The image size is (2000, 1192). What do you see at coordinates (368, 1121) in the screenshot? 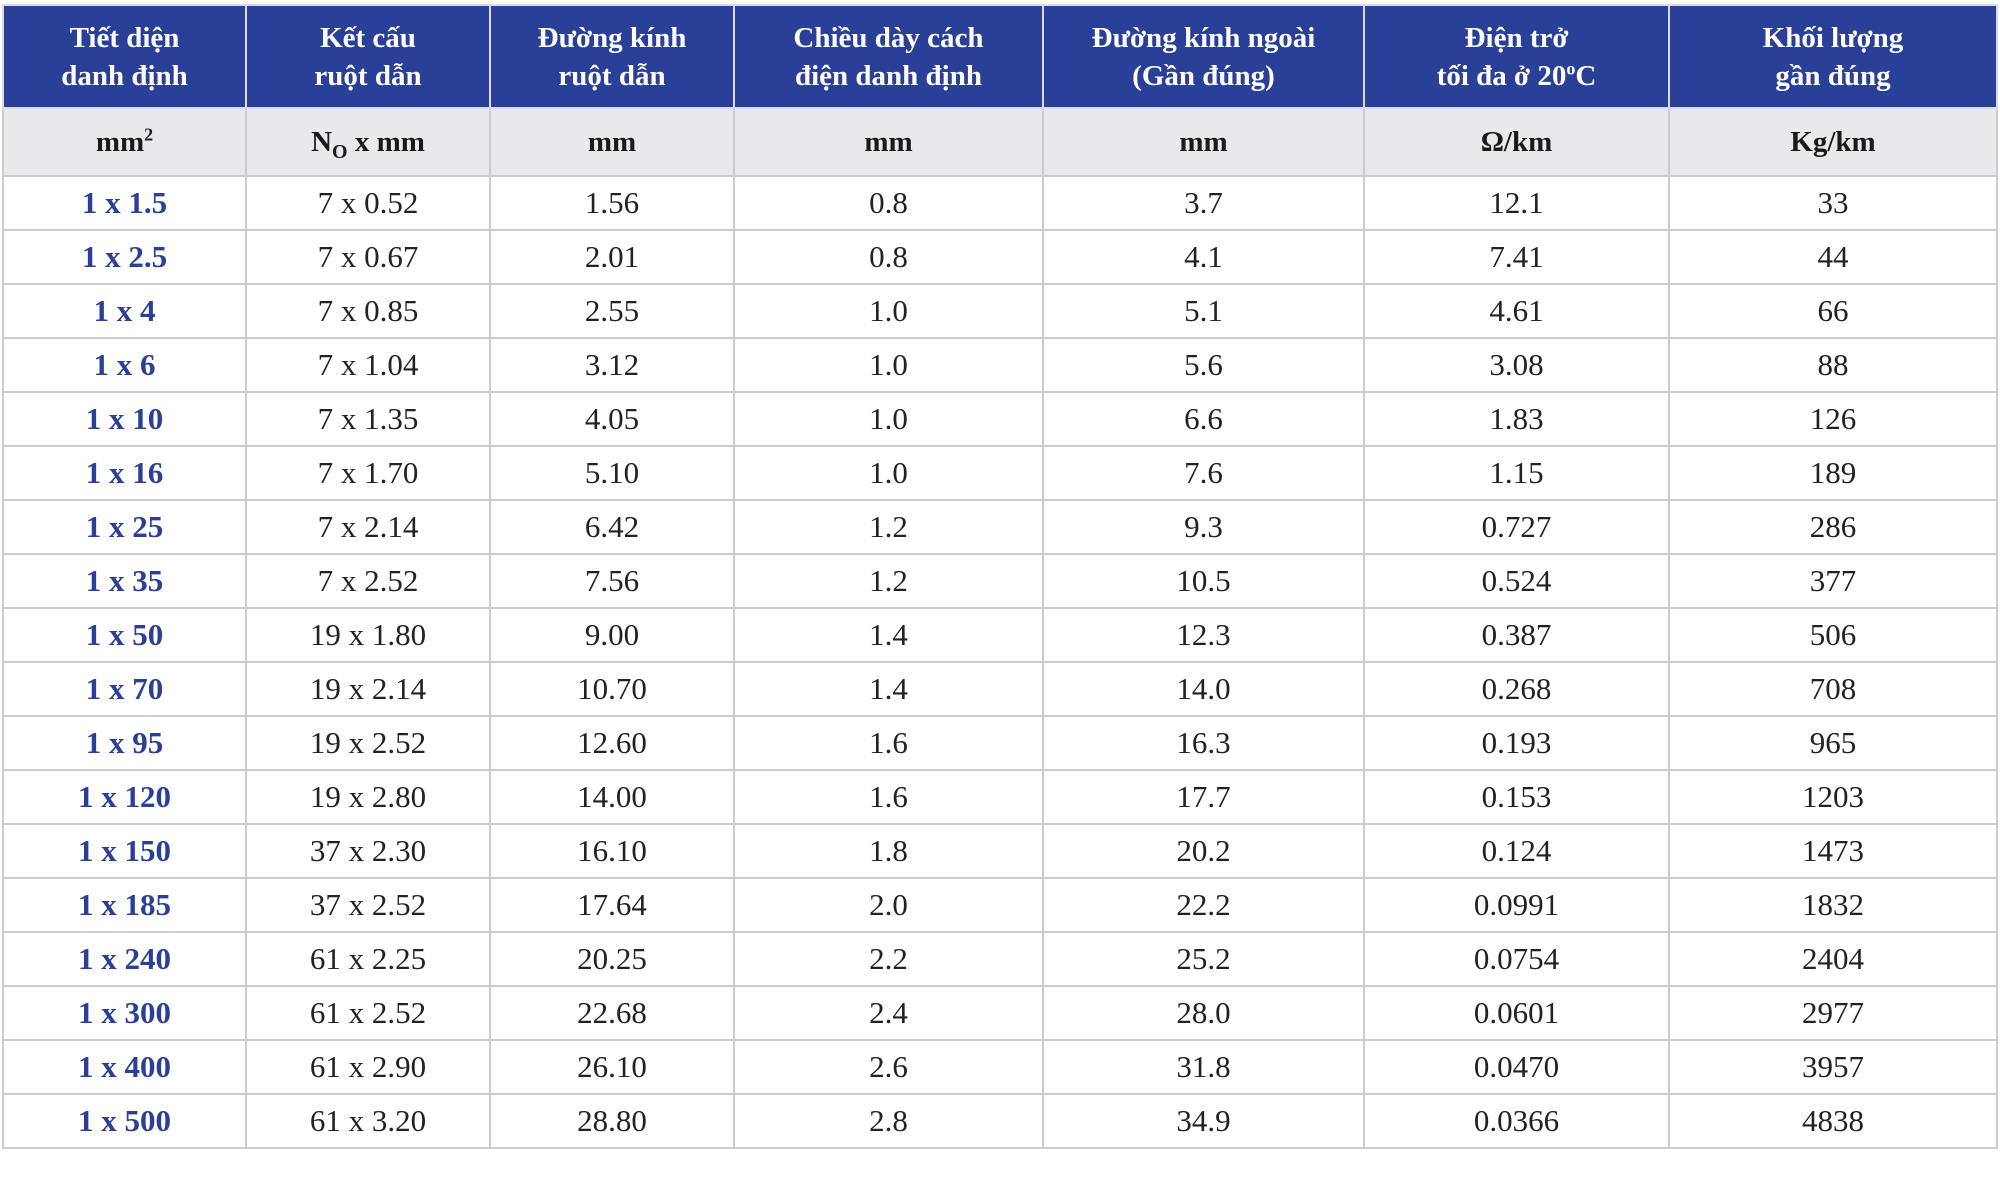
I see `cell-structure: 61 x 3.20` at bounding box center [368, 1121].